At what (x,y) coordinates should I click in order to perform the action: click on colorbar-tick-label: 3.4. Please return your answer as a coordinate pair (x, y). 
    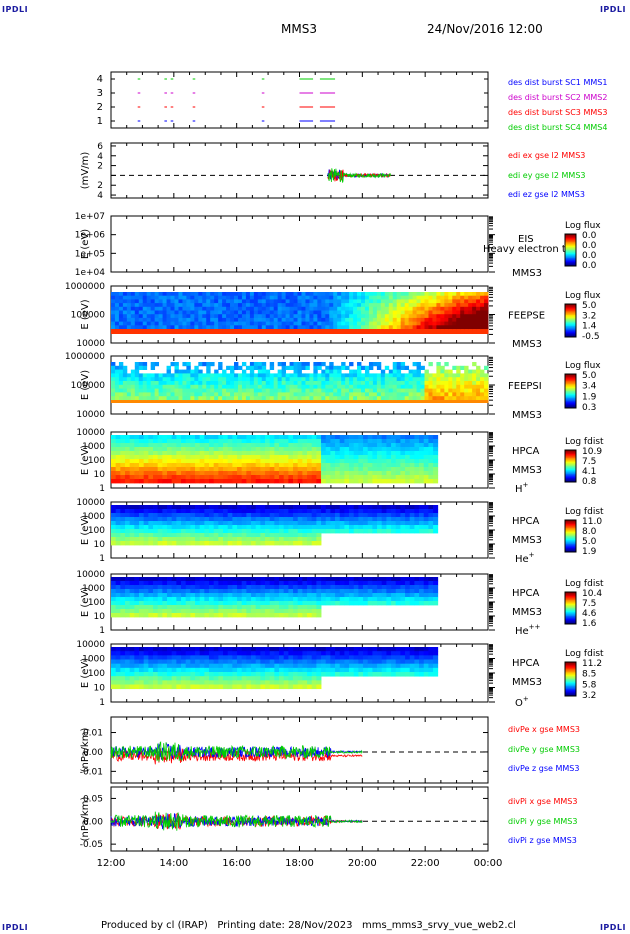
    Looking at the image, I should click on (589, 387).